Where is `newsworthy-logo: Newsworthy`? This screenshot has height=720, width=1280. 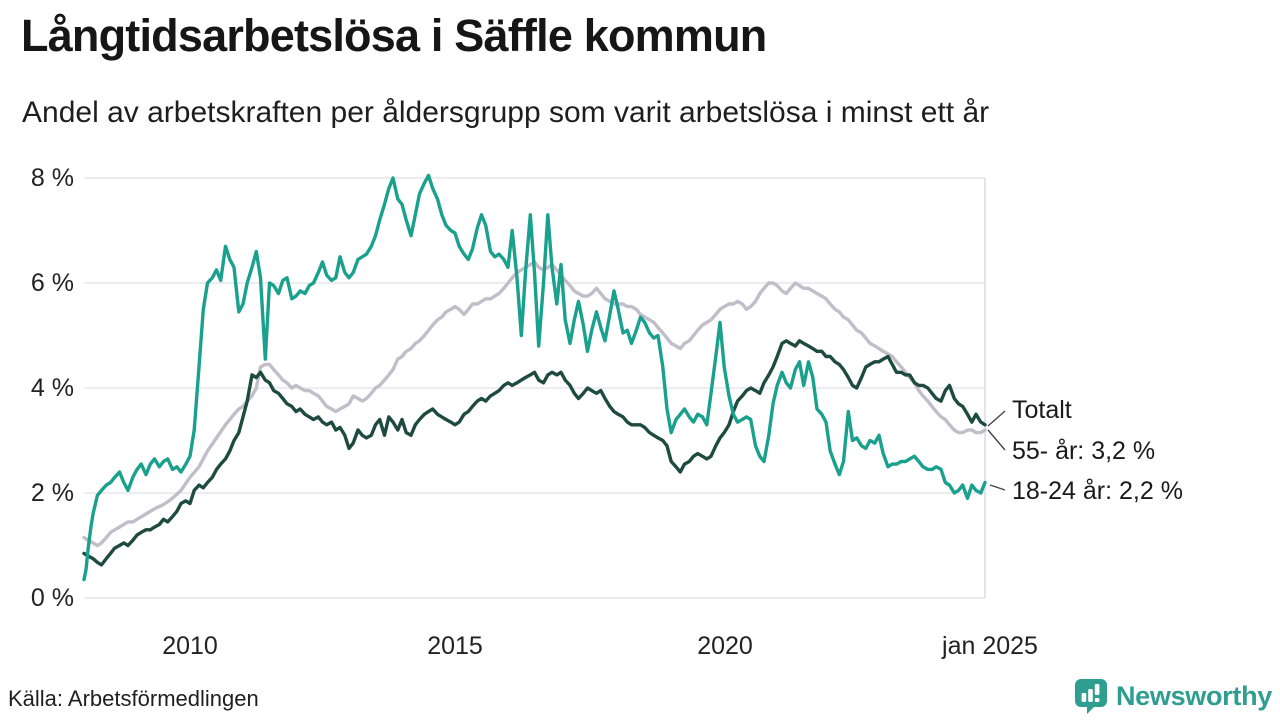 newsworthy-logo: Newsworthy is located at coordinates (1172, 696).